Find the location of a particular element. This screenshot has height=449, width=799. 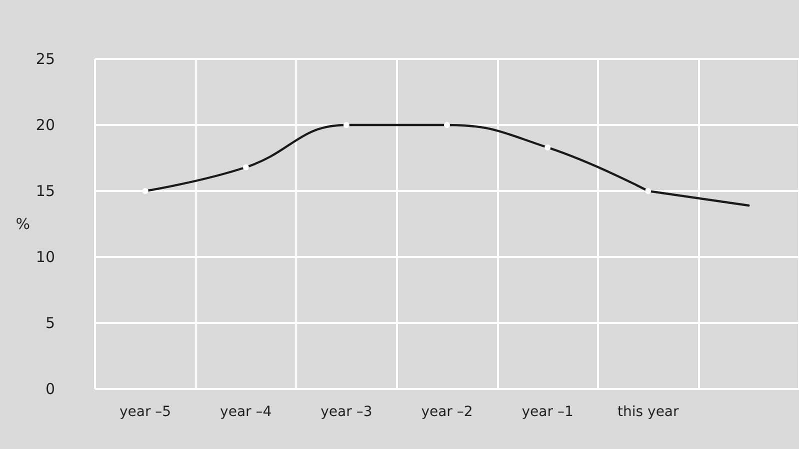

x-tick-label: this year is located at coordinates (648, 412).